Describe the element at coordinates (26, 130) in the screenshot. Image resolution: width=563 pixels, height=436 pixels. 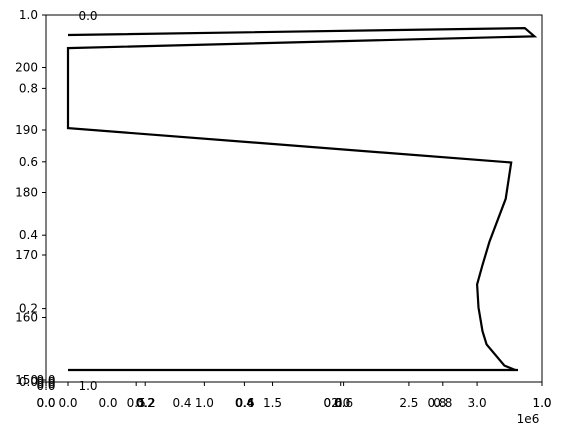
I see `y-tick-label-190: 190` at that location.